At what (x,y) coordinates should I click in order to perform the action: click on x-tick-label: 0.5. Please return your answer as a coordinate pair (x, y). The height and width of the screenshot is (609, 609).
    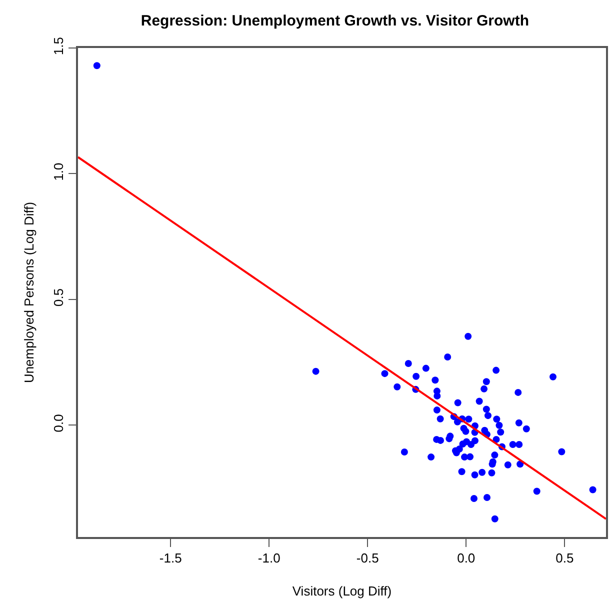
    Looking at the image, I should click on (565, 558).